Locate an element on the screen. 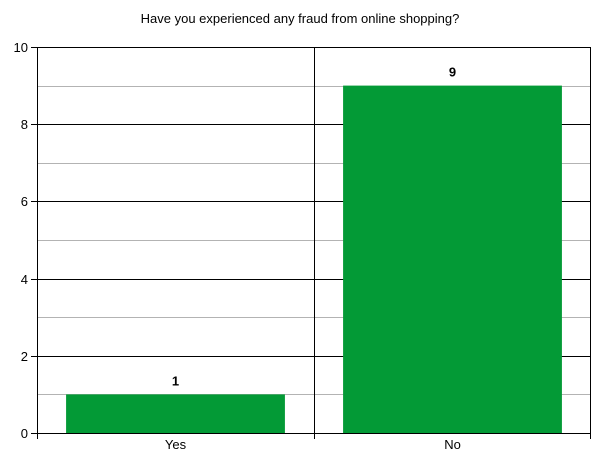  x-tick-label-yes: Yes is located at coordinates (176, 444).